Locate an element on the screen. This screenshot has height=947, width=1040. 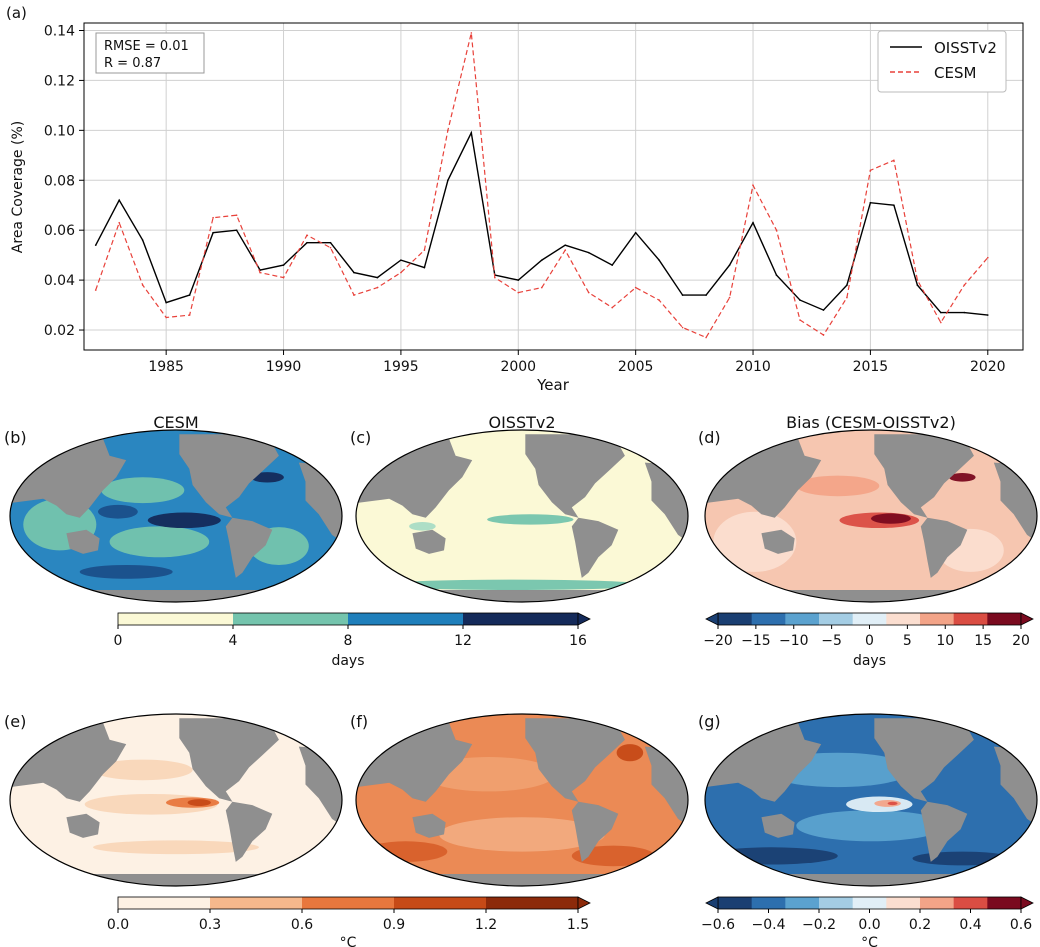
colorbar-tick-label: −10 is located at coordinates (794, 641).